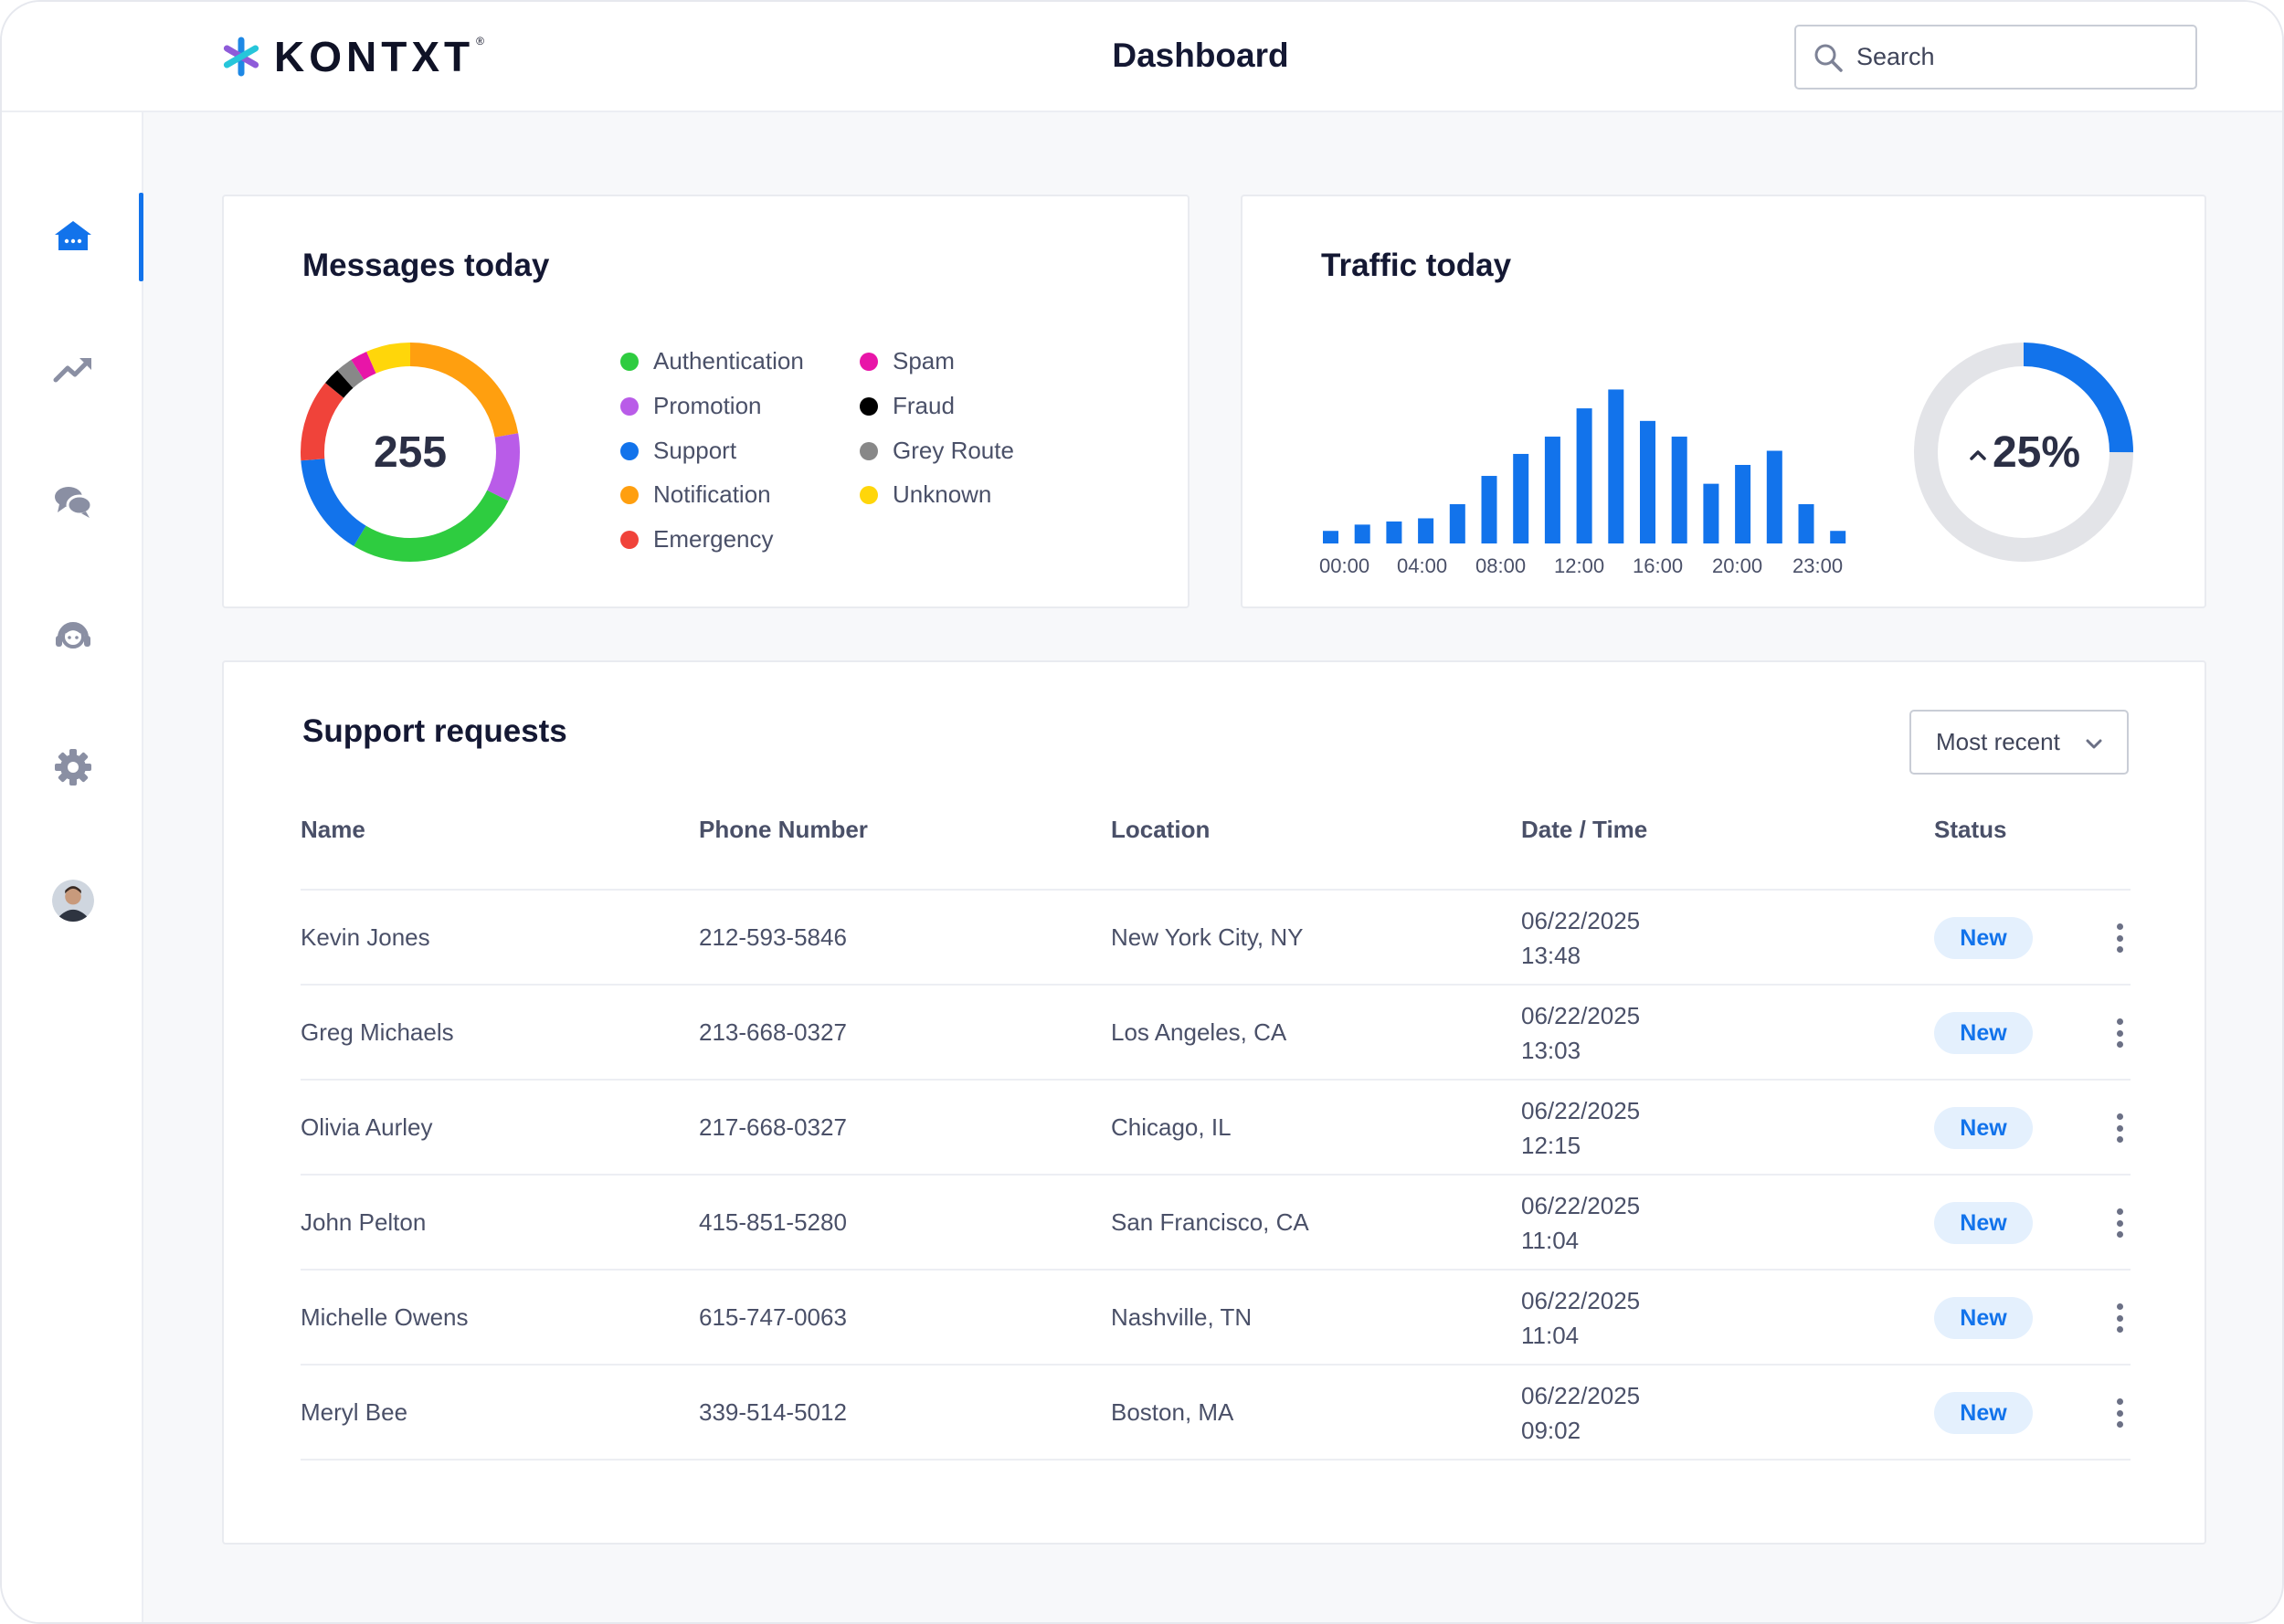 The width and height of the screenshot is (2284, 1624). Describe the element at coordinates (333, 829) in the screenshot. I see `column-header-name: Name` at that location.